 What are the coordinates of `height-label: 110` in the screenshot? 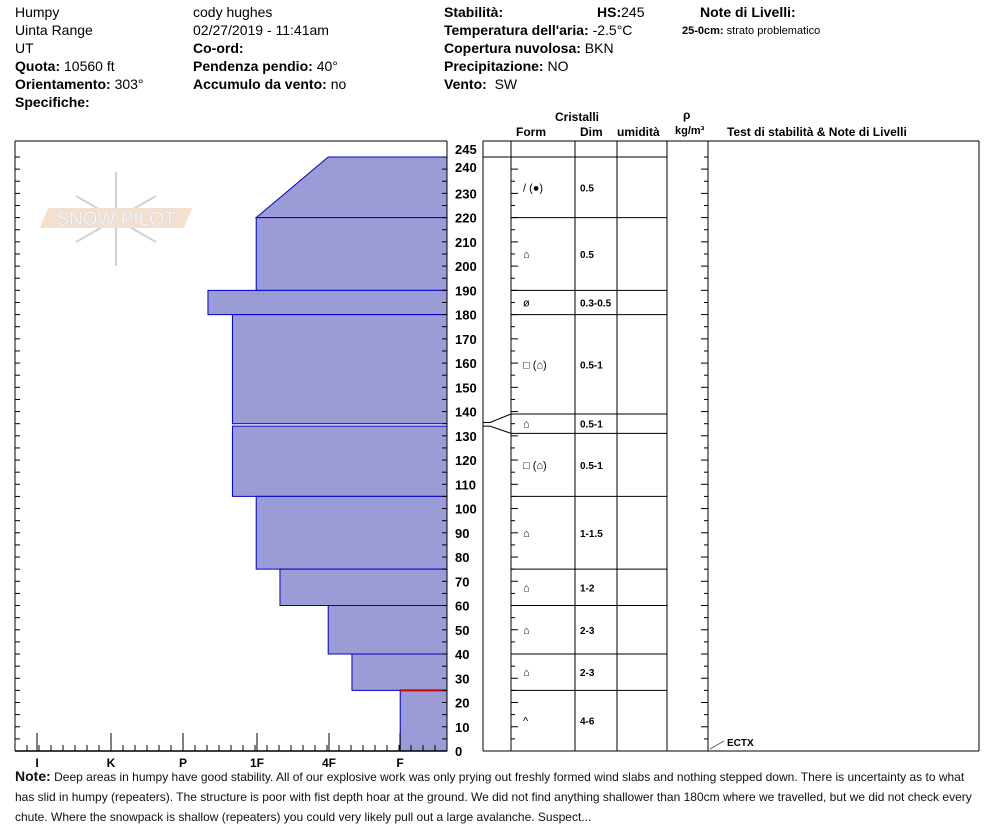 It's located at (465, 484).